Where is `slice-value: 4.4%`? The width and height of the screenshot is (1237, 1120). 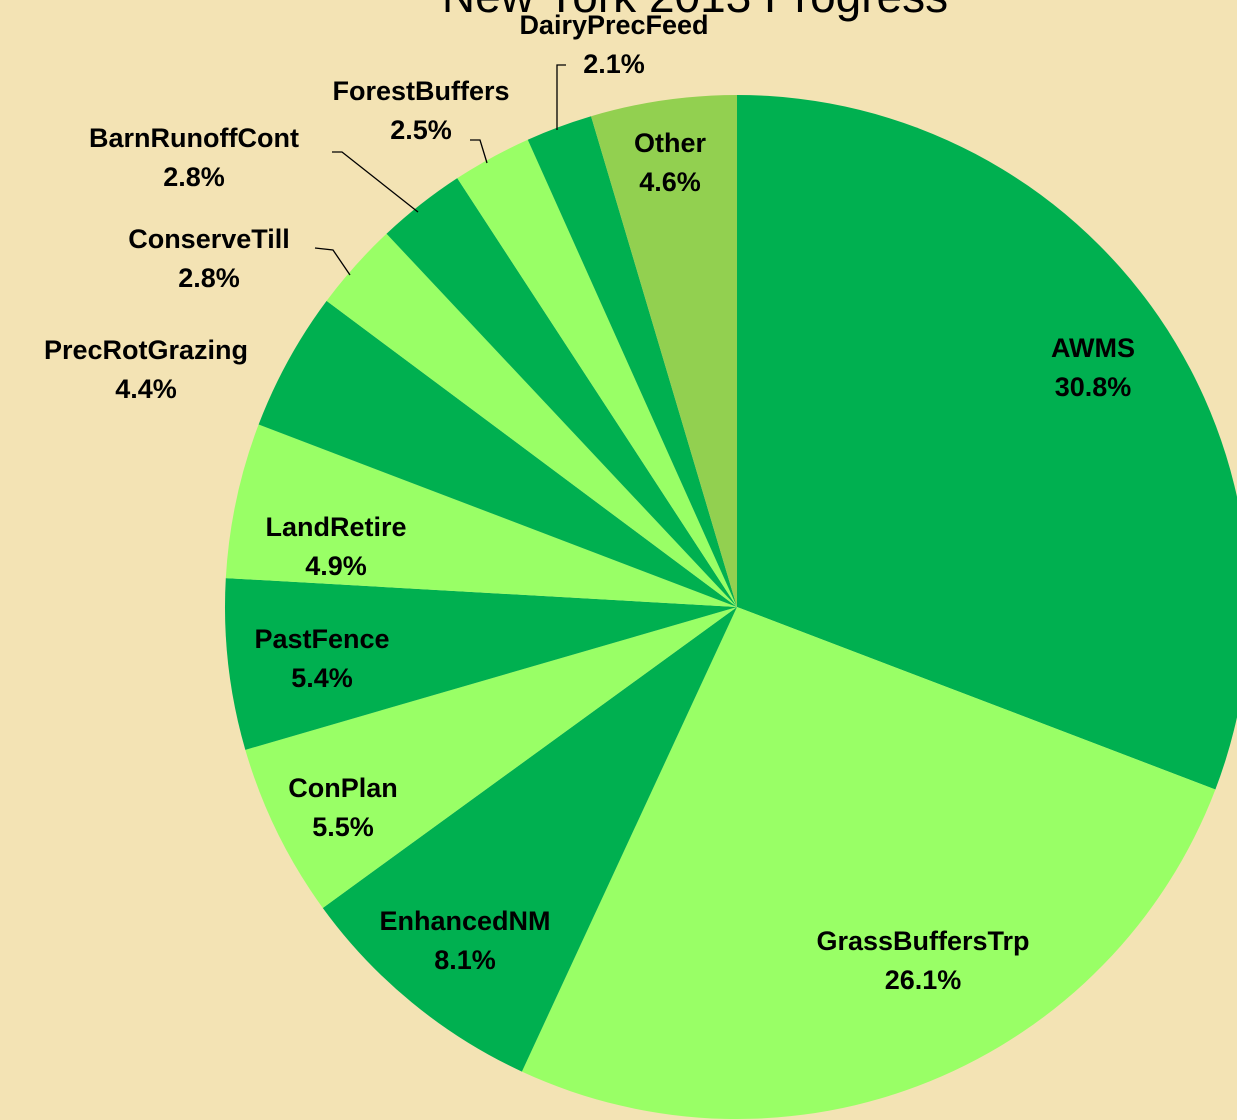
slice-value: 4.4% is located at coordinates (146, 389).